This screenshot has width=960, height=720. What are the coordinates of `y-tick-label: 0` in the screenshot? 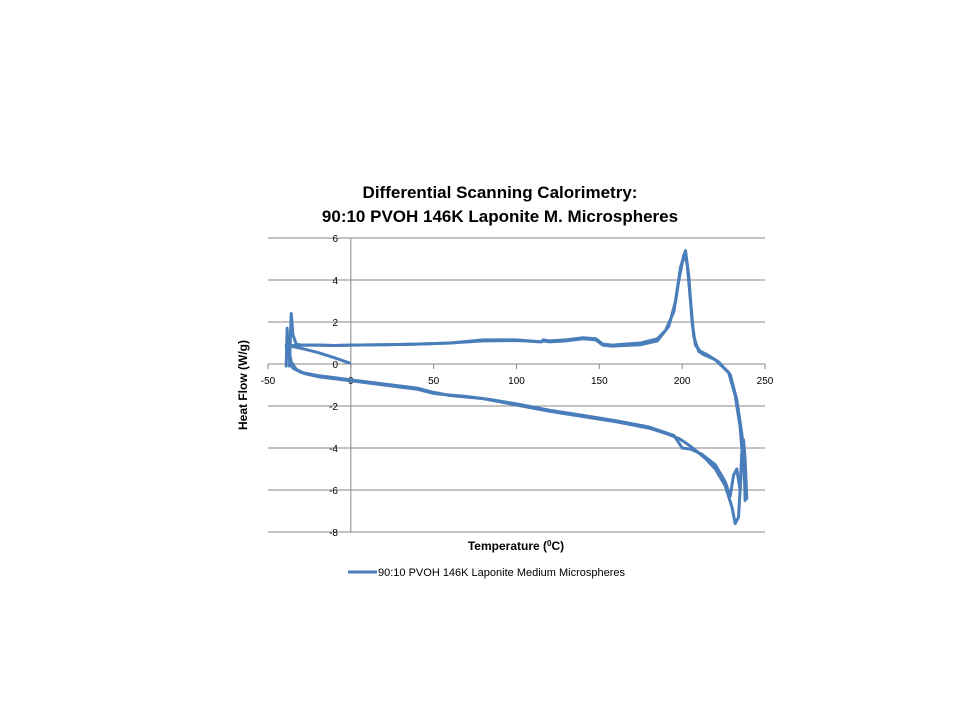 It's located at (335, 365).